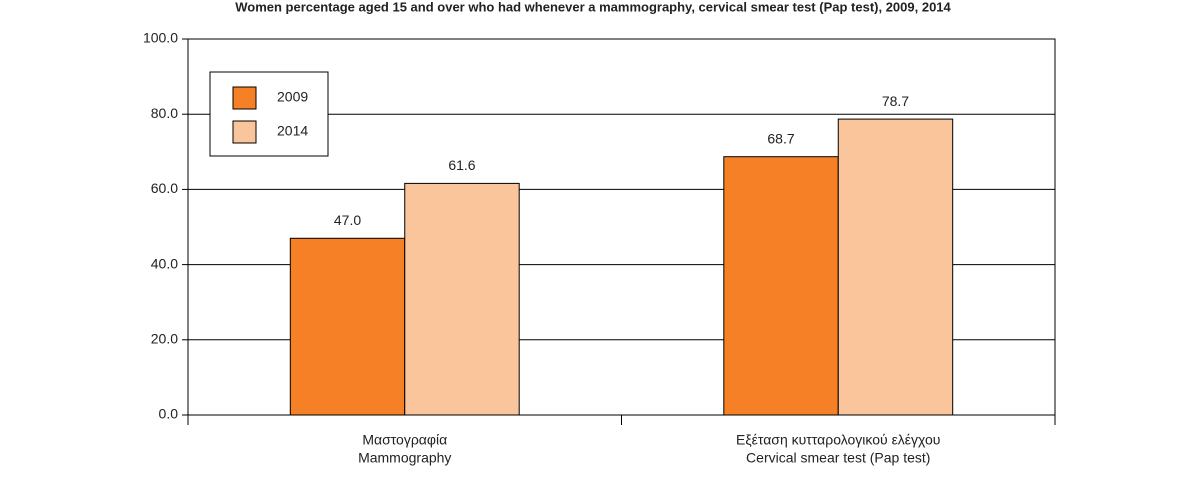 The image size is (1193, 478). I want to click on y-tick-label: 60.0, so click(164, 188).